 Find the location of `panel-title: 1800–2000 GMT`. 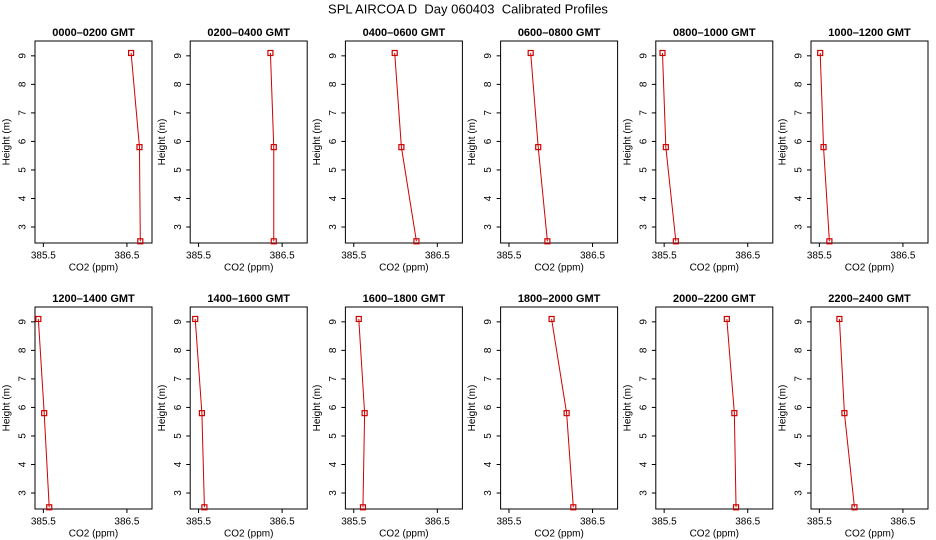

panel-title: 1800–2000 GMT is located at coordinates (559, 299).